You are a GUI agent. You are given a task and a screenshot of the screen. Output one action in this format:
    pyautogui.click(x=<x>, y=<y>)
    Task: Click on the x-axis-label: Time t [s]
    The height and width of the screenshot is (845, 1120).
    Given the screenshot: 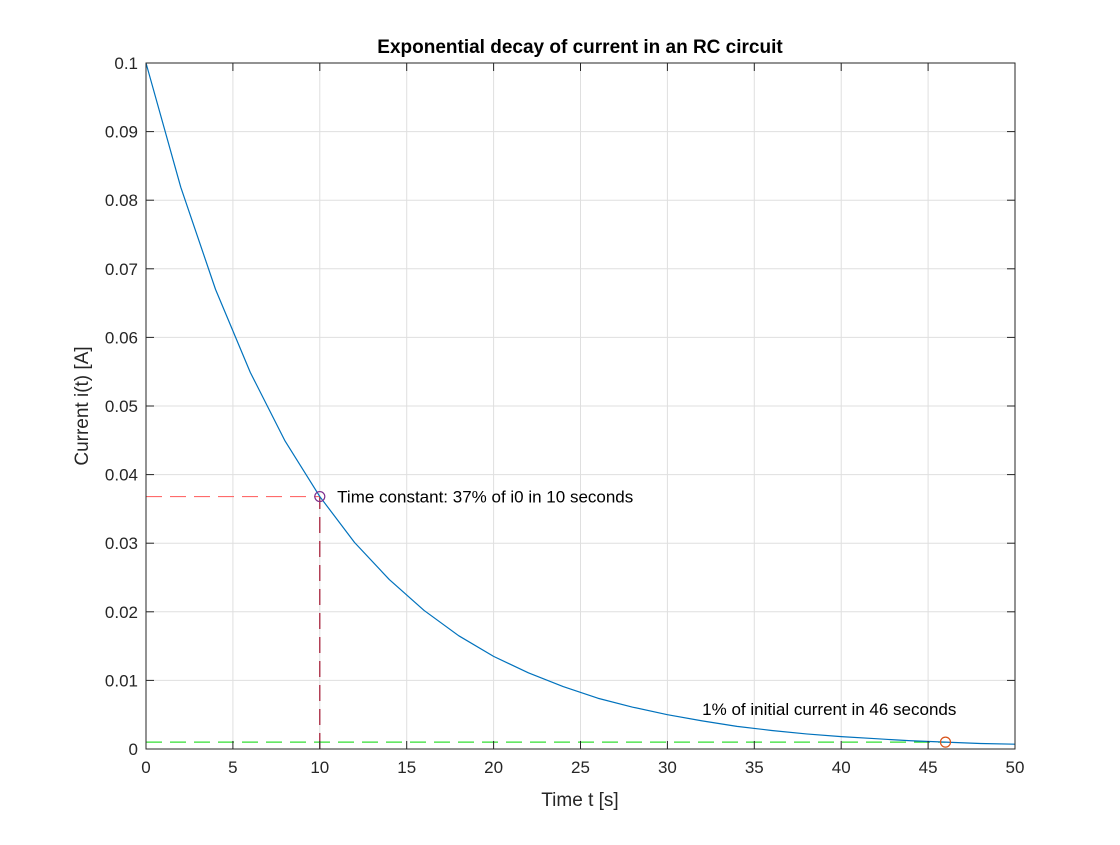 What is the action you would take?
    pyautogui.click(x=579, y=800)
    